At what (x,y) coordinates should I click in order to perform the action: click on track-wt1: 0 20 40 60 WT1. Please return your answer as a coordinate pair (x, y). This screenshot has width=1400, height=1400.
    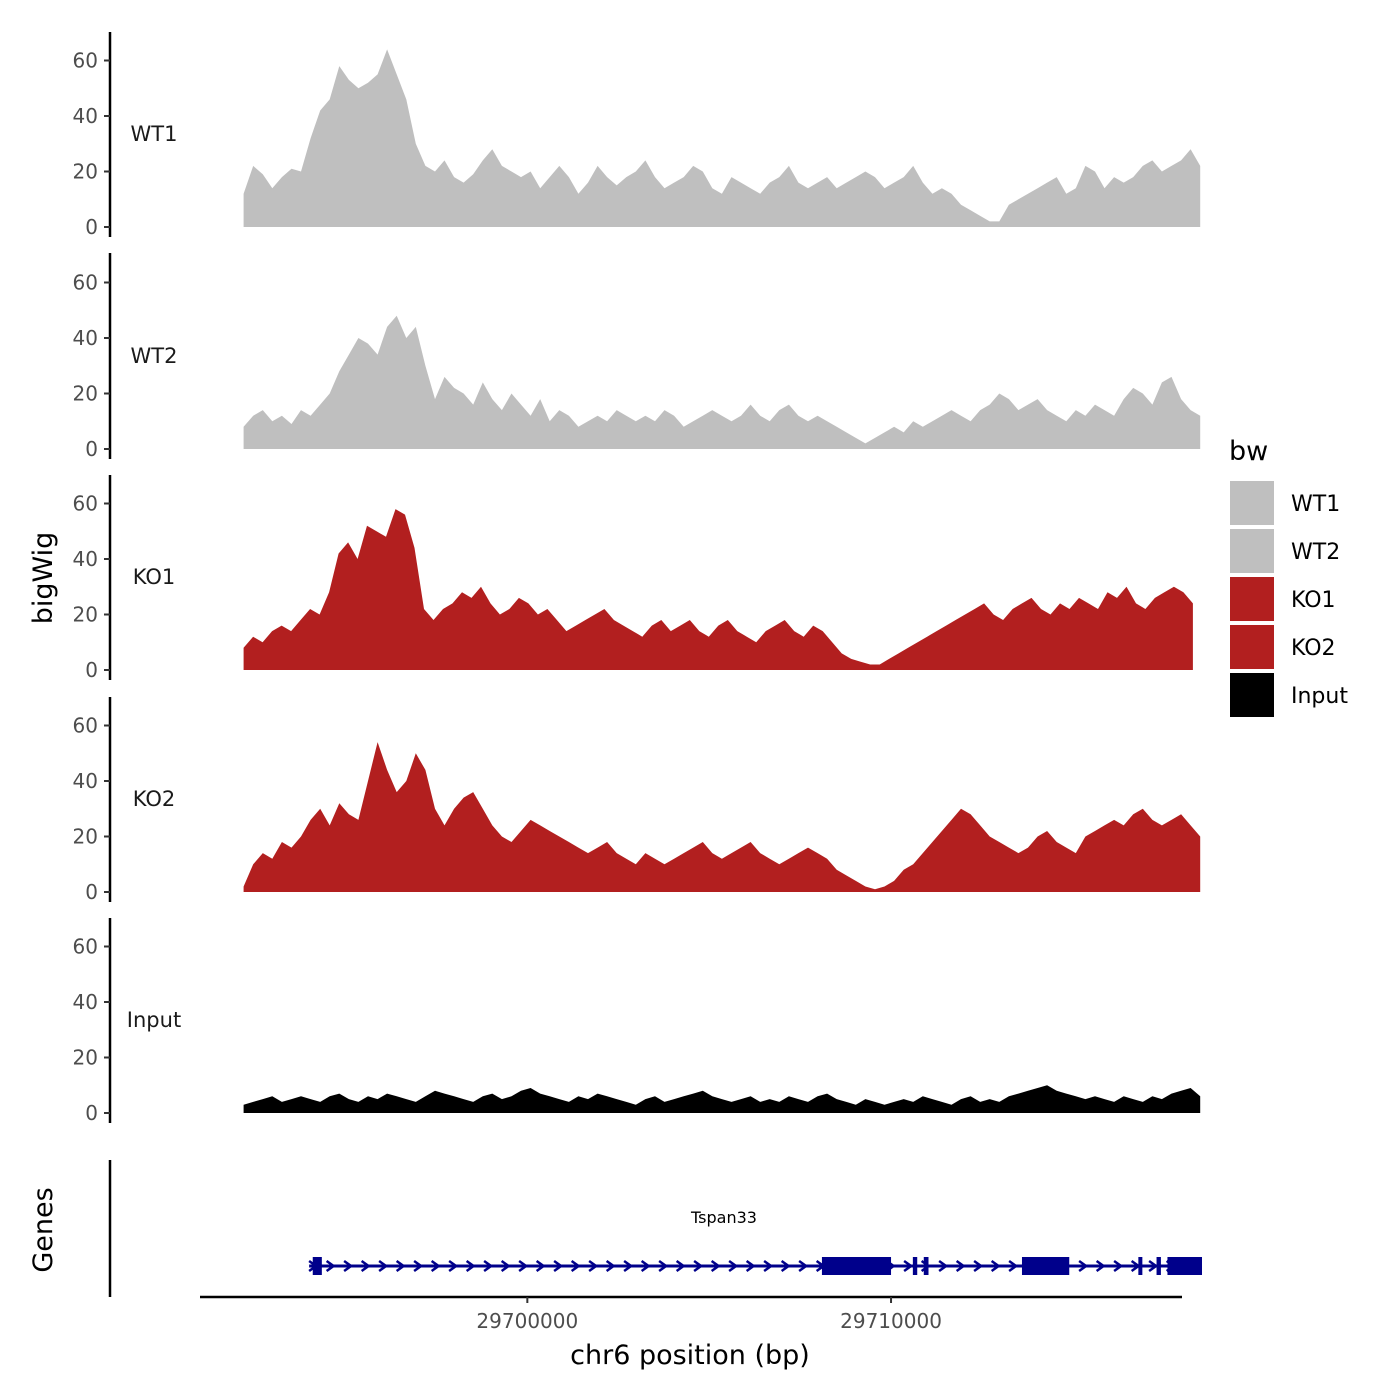
    Looking at the image, I should click on (637, 135).